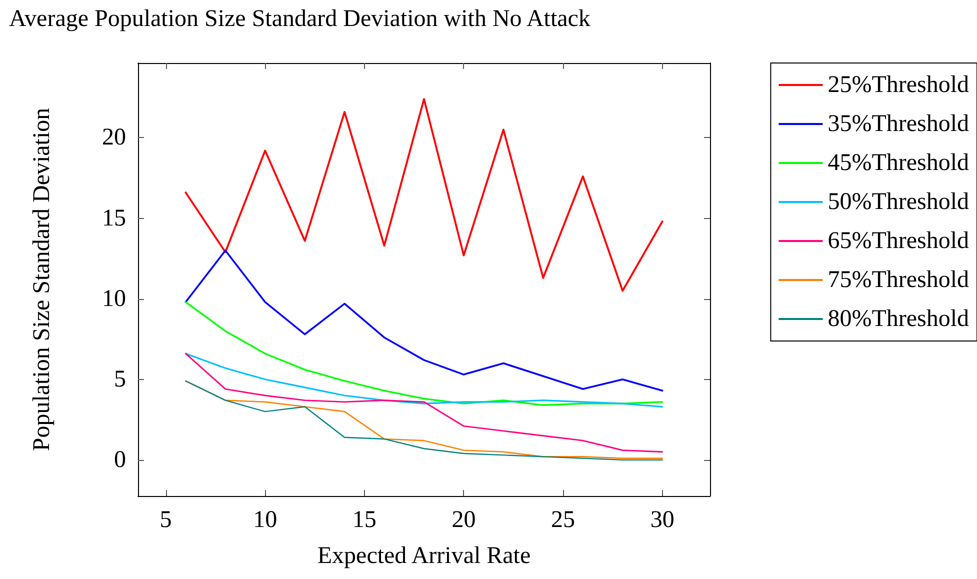  What do you see at coordinates (120, 379) in the screenshot?
I see `y-tick-label: 5` at bounding box center [120, 379].